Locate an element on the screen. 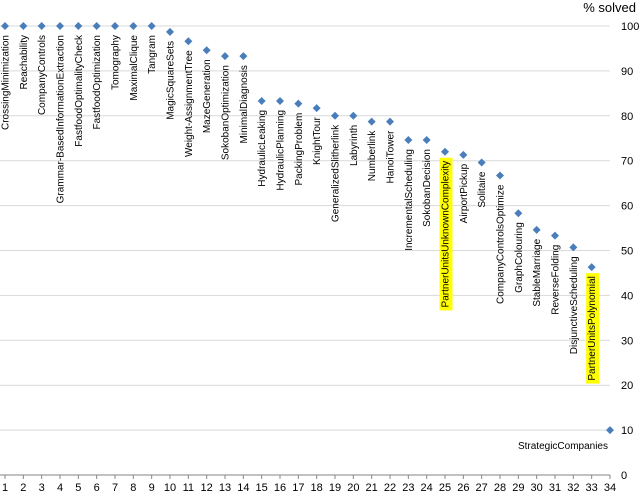 The image size is (640, 494). y-axis-ticks: 0 10 20 30 40 50 60 70 80 90 100 is located at coordinates (630, 251).